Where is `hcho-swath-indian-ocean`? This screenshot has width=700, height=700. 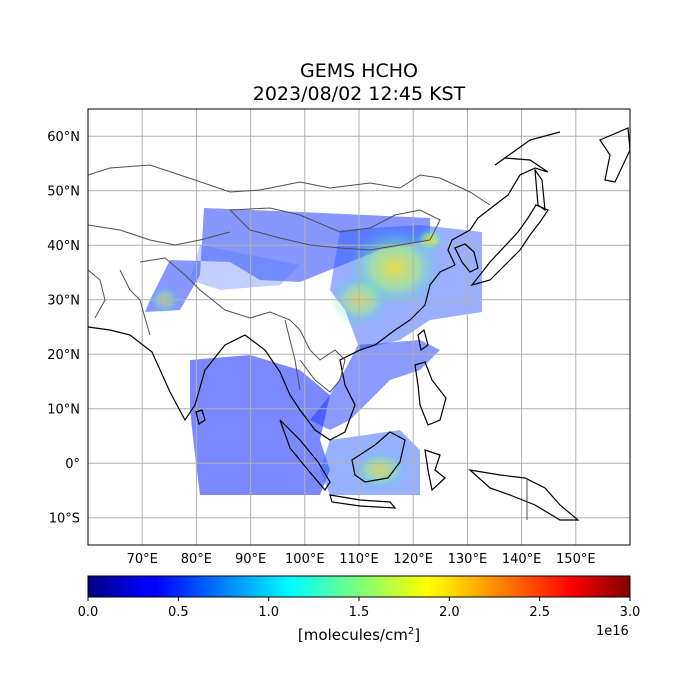 hcho-swath-indian-ocean is located at coordinates (260, 425).